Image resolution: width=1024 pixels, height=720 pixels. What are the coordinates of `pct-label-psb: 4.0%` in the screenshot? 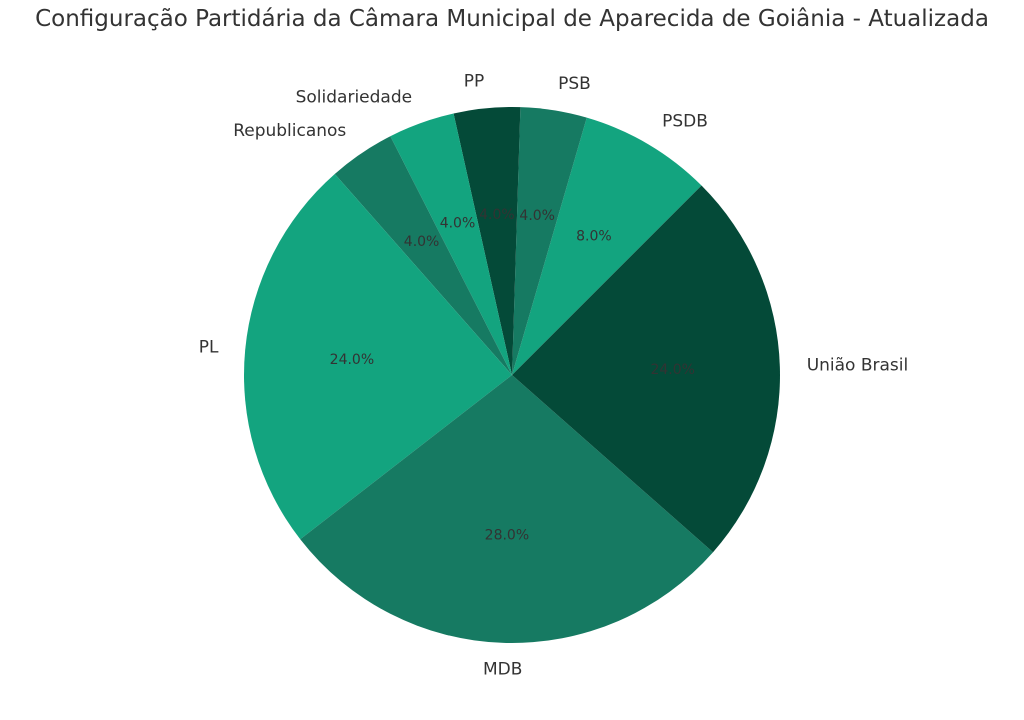 It's located at (537, 216).